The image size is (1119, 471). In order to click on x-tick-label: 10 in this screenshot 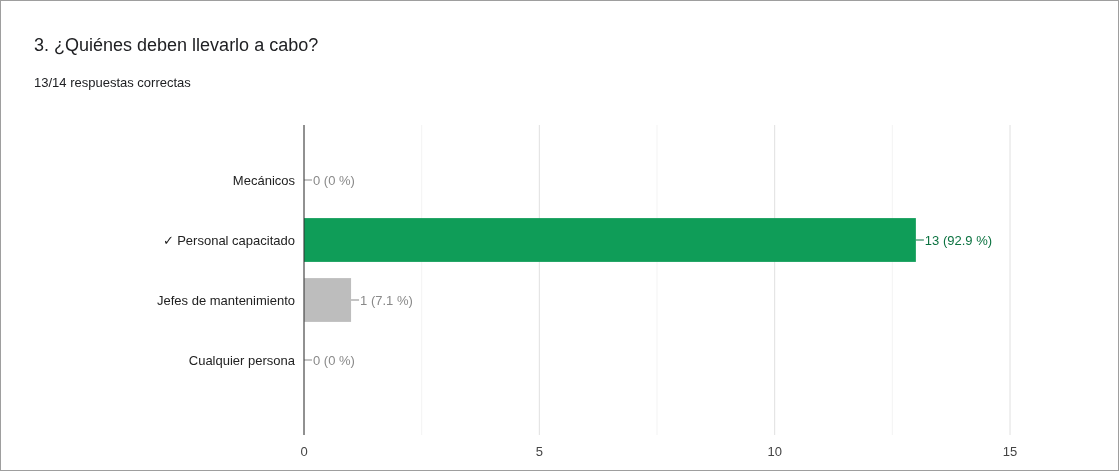, I will do `click(774, 451)`.